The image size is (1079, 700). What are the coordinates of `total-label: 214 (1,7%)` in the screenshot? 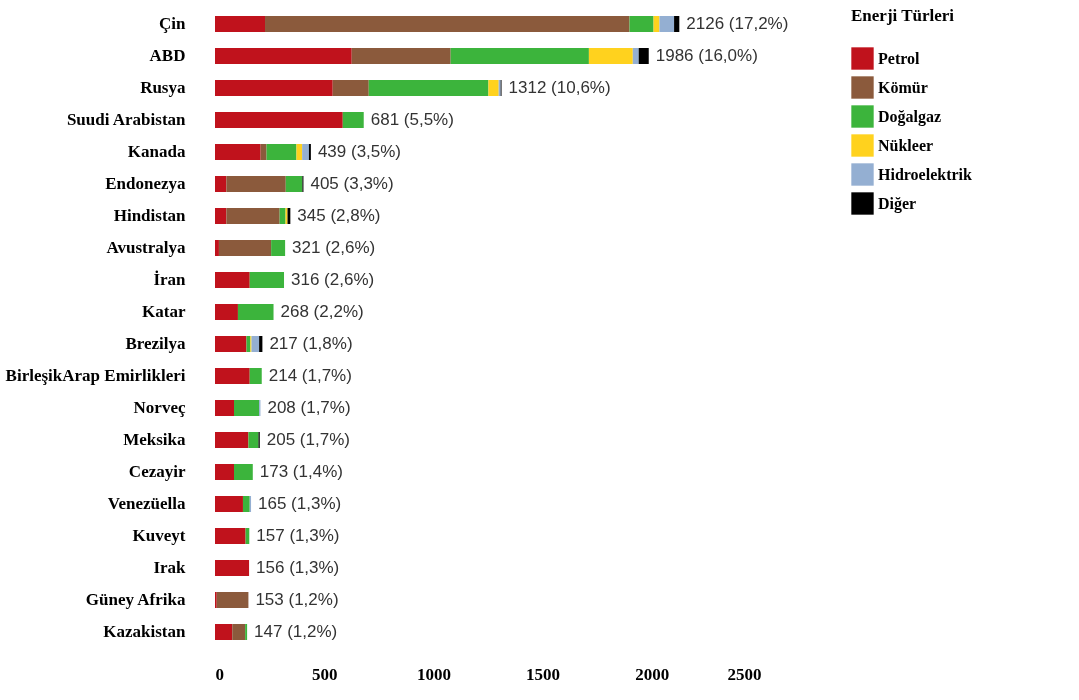 It's located at (310, 375).